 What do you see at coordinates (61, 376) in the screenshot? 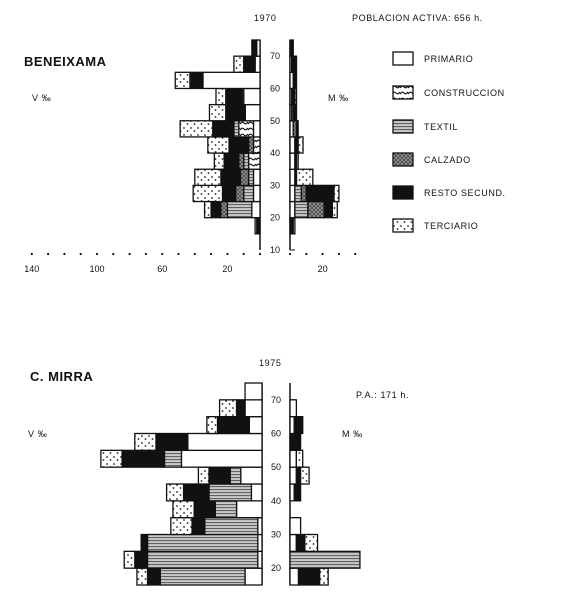
I see `chart2-title: C. MIRRA` at bounding box center [61, 376].